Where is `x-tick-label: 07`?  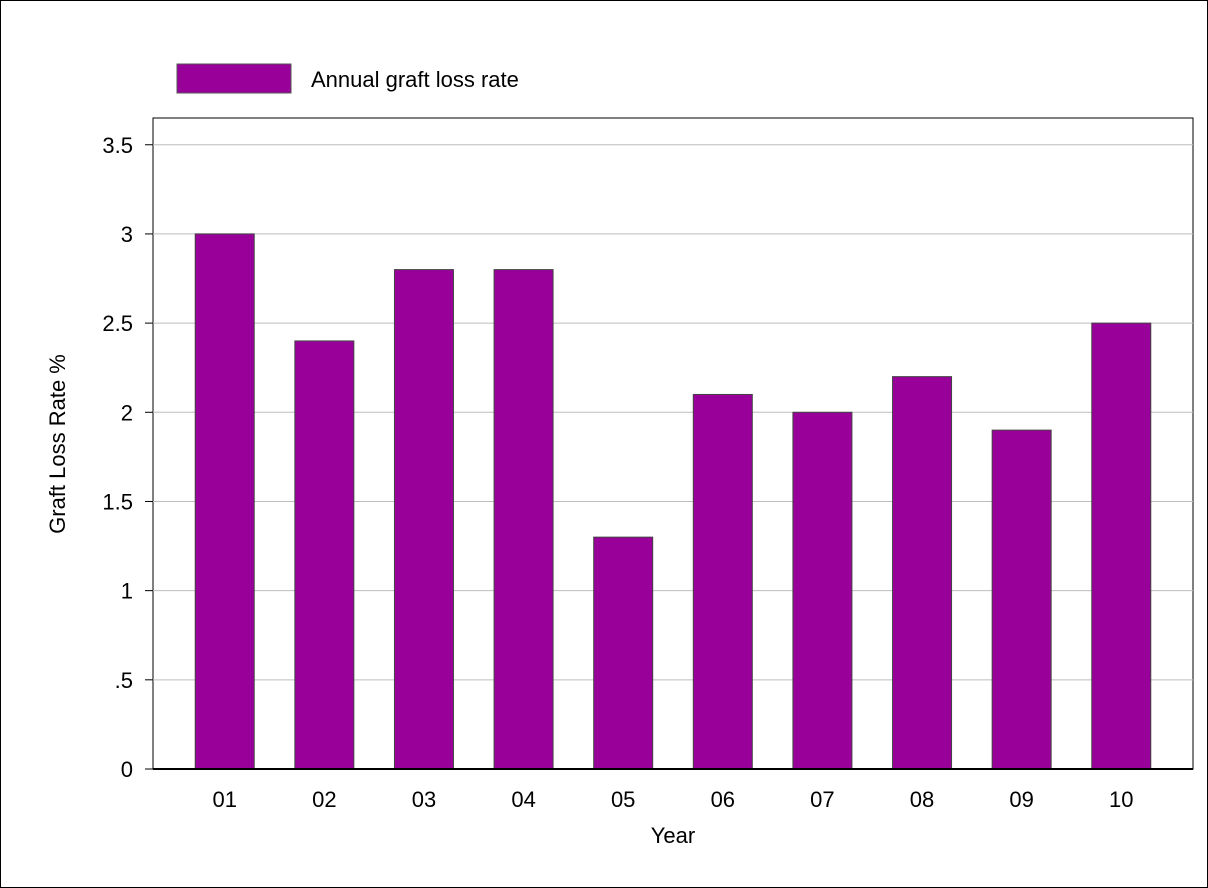 x-tick-label: 07 is located at coordinates (822, 799).